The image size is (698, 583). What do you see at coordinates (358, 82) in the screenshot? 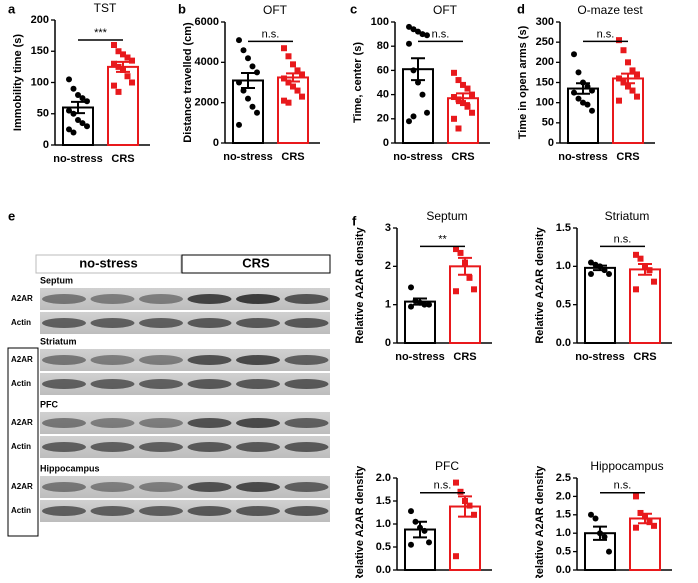
I see `y-axis-label: Time, center (s)` at bounding box center [358, 82].